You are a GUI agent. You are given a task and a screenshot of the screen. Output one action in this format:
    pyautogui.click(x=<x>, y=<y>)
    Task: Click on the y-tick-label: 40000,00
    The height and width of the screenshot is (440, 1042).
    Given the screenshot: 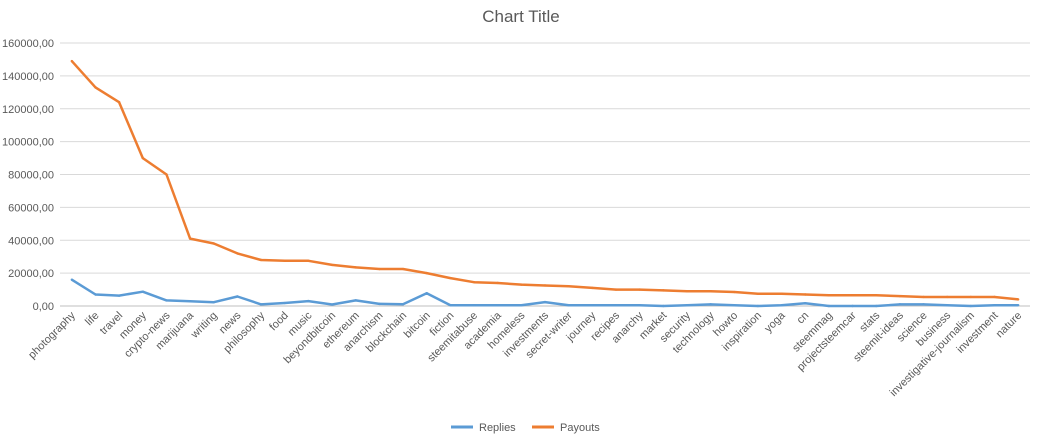 What is the action you would take?
    pyautogui.click(x=31, y=241)
    